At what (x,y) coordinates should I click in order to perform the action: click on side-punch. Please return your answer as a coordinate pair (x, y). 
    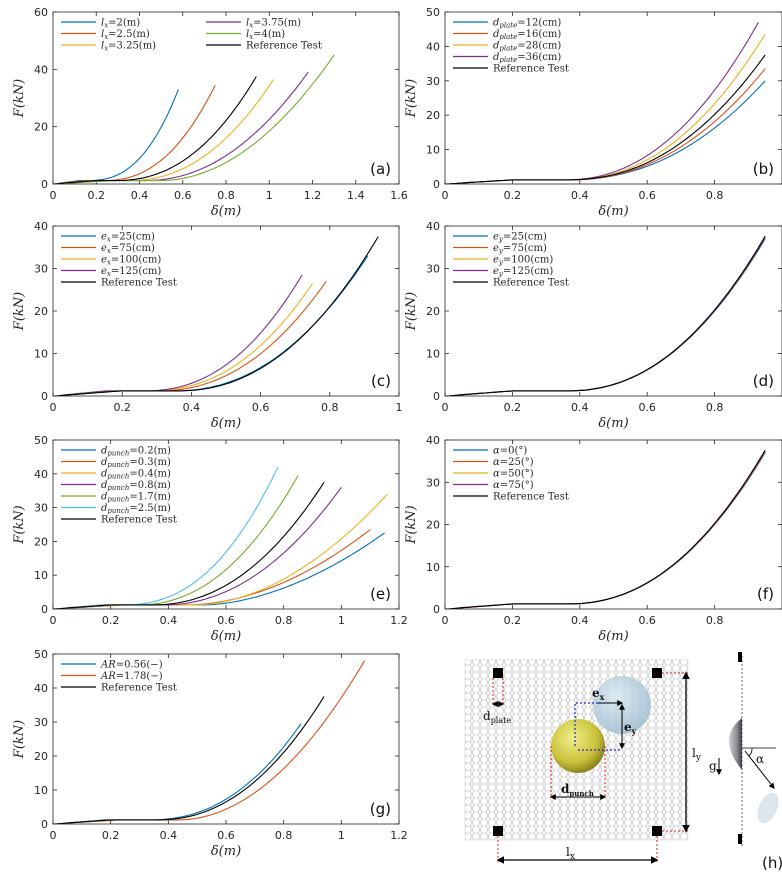
    Looking at the image, I should click on (735, 744).